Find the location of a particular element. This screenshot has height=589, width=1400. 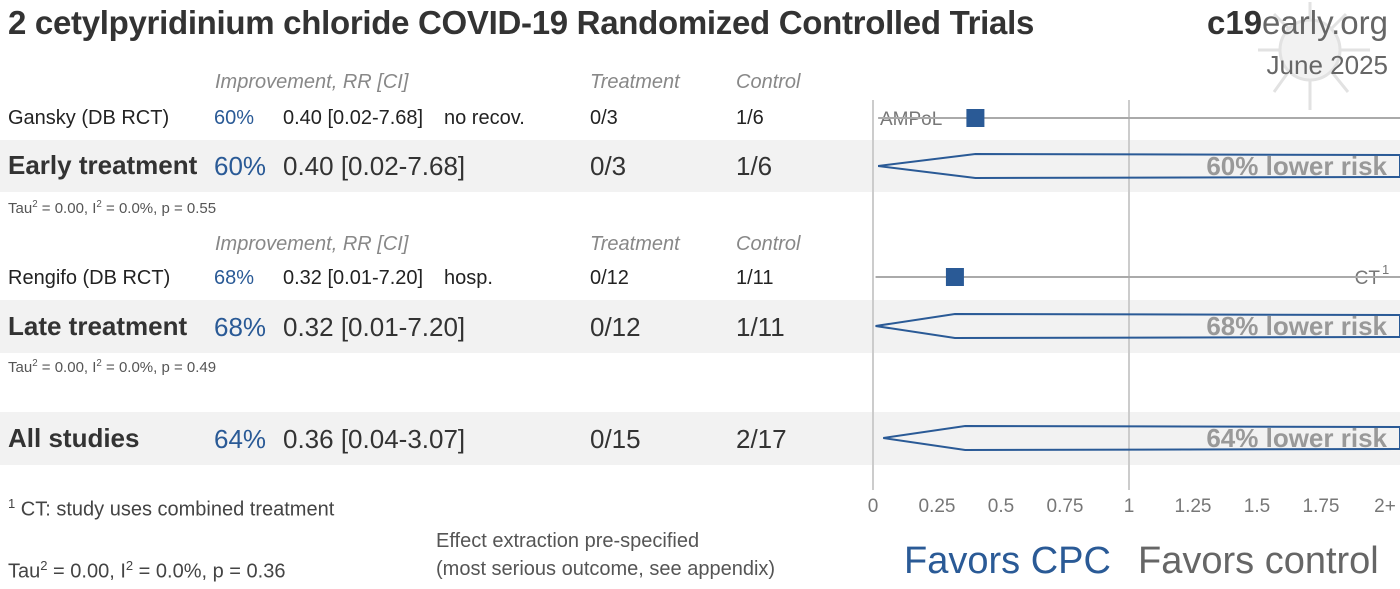

heterogeneity-stats: Tau2 = 0.00, I2 = 0.0%, p = 0.49 is located at coordinates (112, 367).